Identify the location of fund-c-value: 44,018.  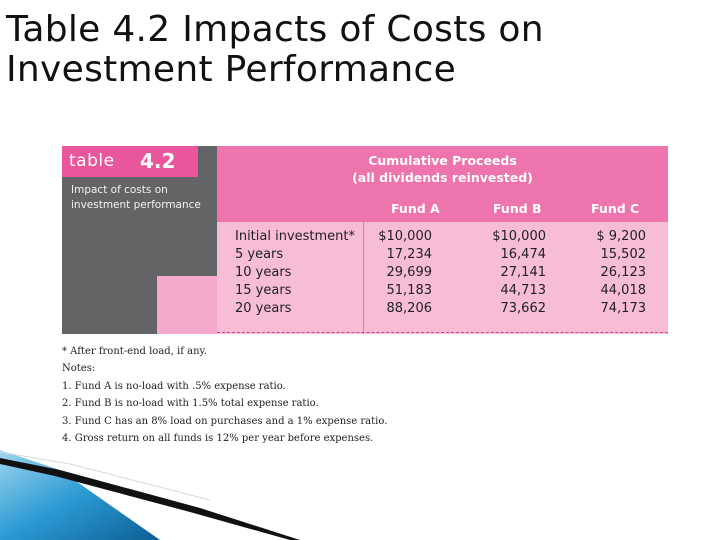
(623, 290).